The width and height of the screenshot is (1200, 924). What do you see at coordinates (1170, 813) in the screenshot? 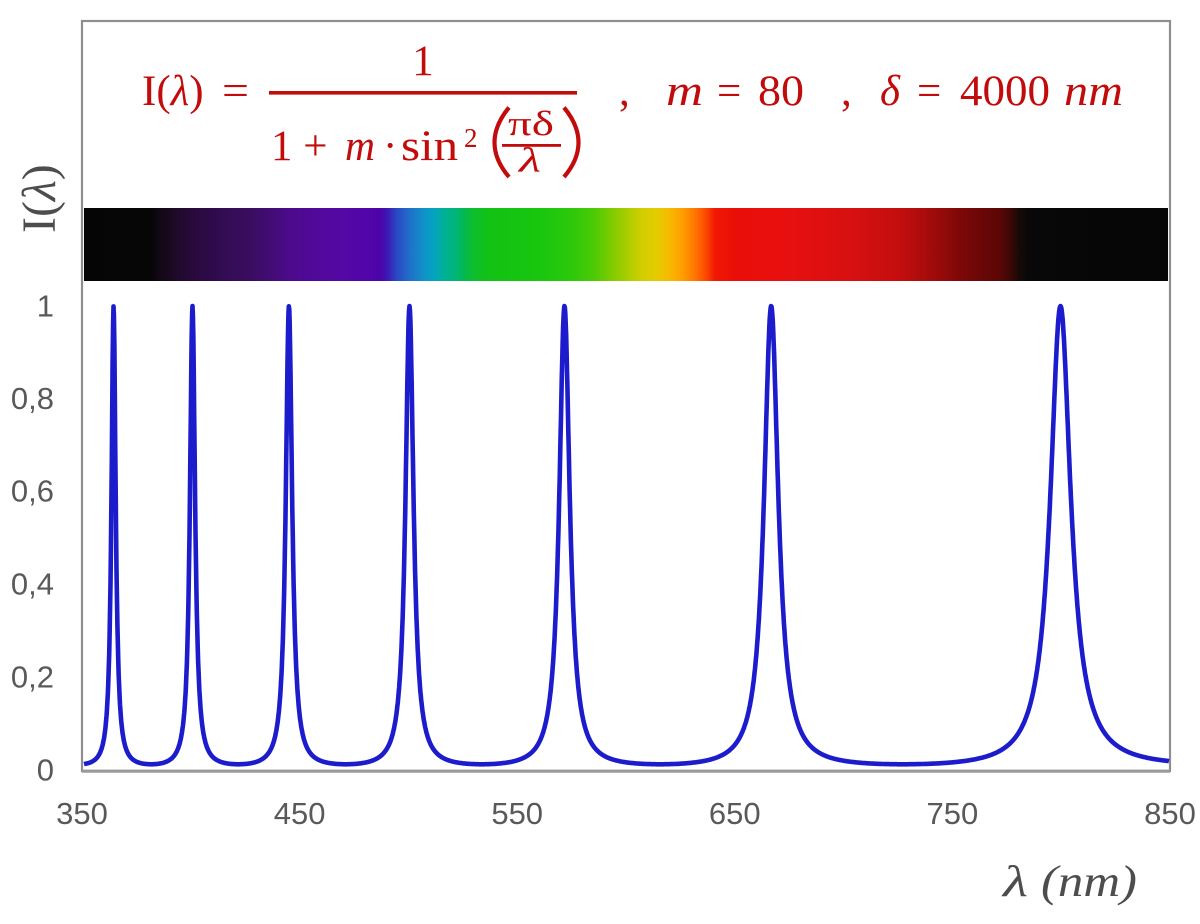
I see `svg-text: 850` at bounding box center [1170, 813].